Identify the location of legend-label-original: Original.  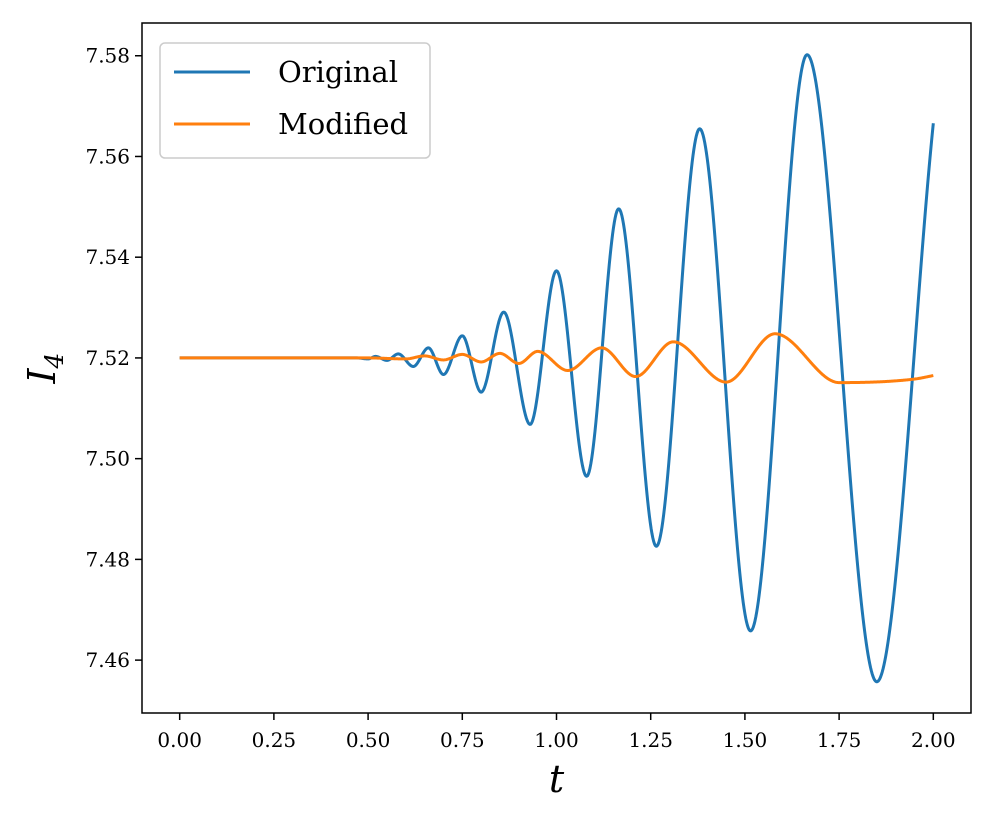
(338, 72).